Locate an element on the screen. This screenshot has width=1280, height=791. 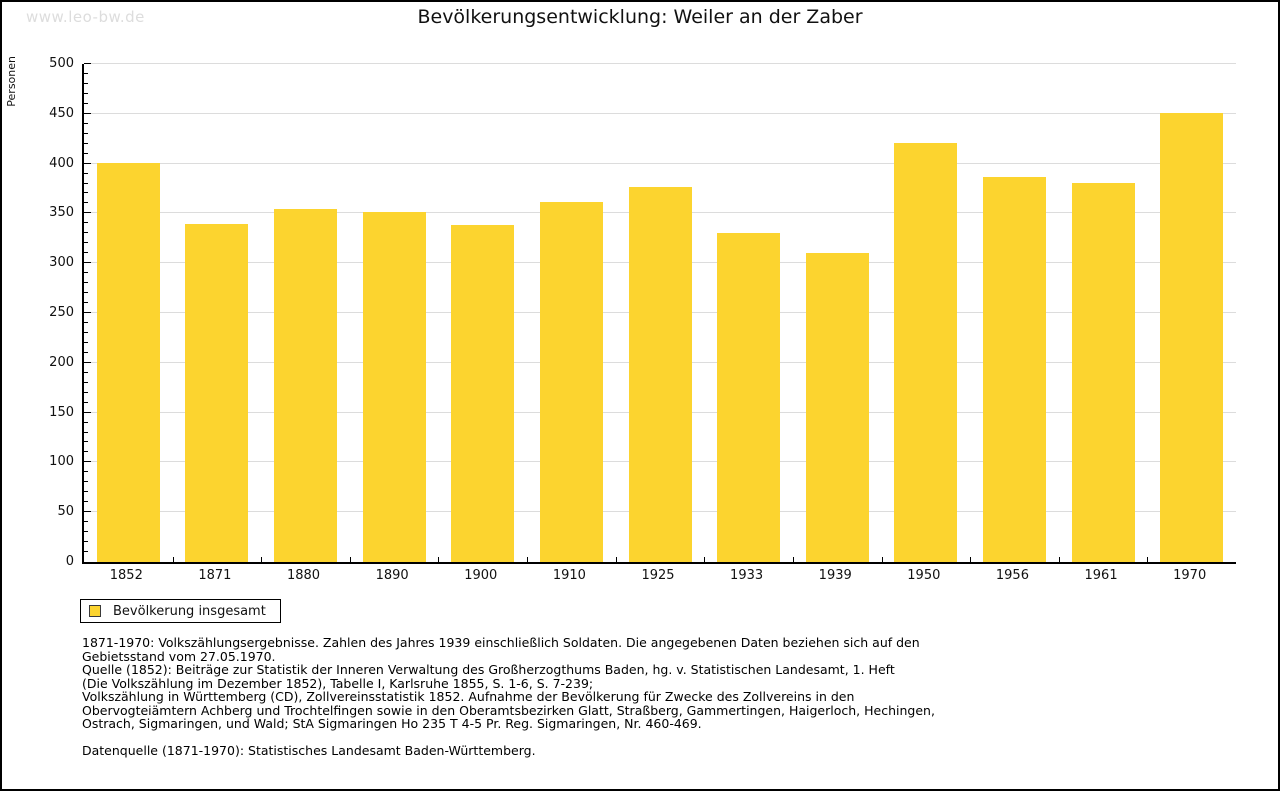
bar-1939 is located at coordinates (837, 407).